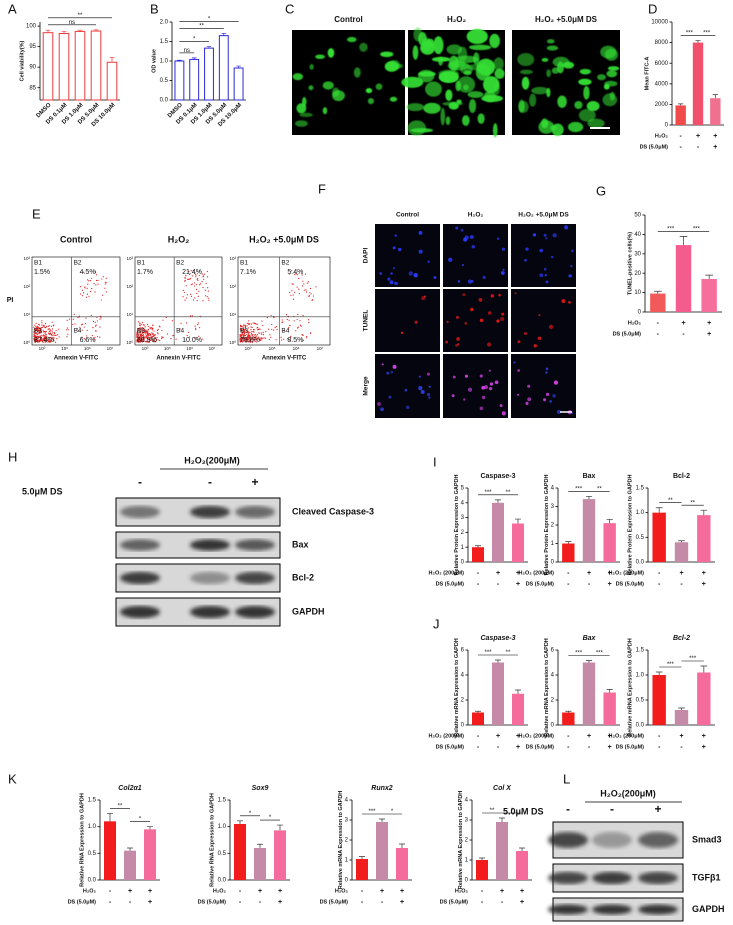  I want to click on x-tick-label: 10⁷, so click(212, 348).